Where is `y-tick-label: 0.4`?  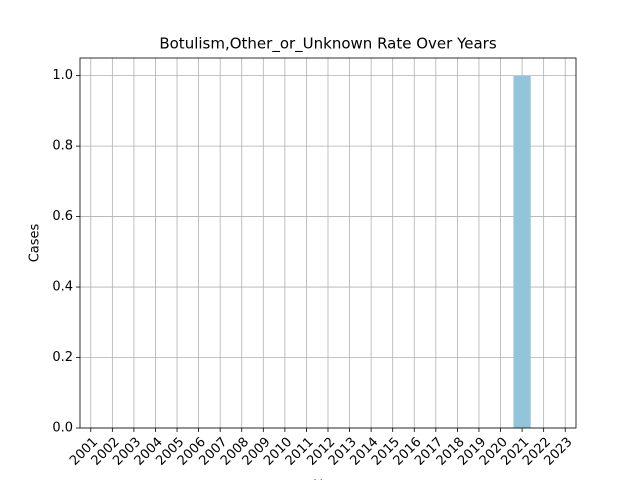 y-tick-label: 0.4 is located at coordinates (62, 287).